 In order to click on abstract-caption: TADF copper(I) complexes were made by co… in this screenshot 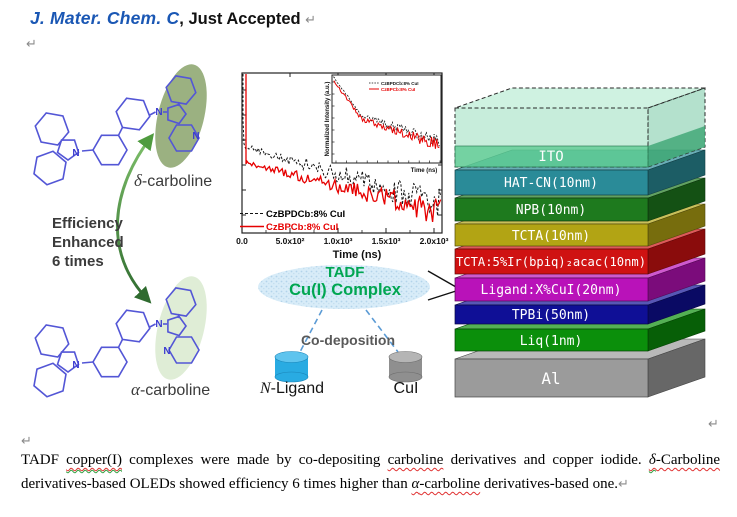, I will do `click(370, 472)`.